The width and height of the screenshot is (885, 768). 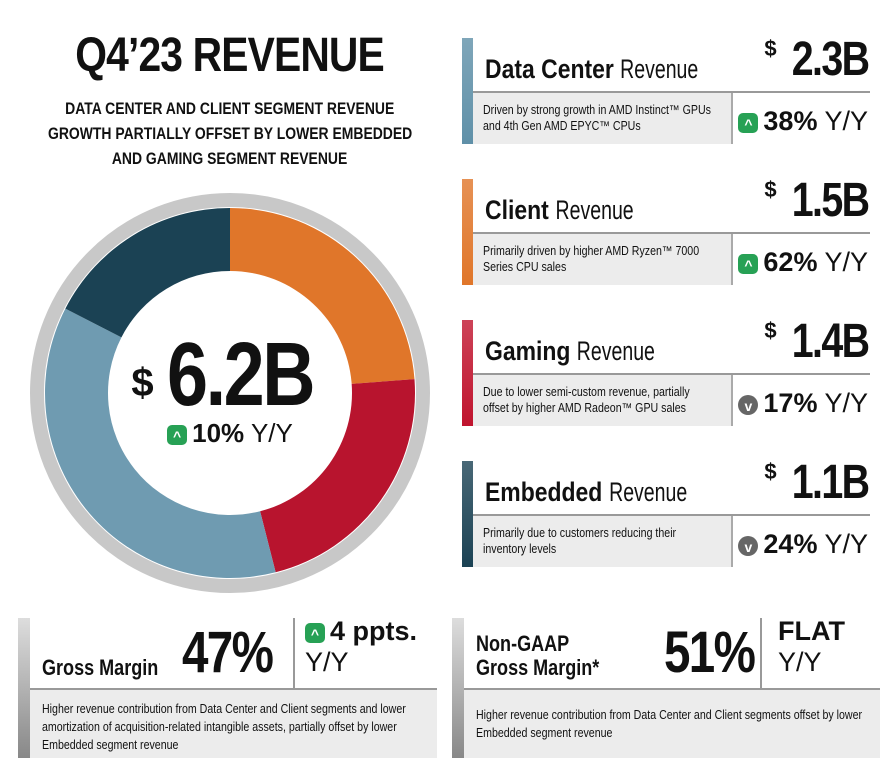 I want to click on gross-margin-label: Gross Margin, so click(x=100, y=667).